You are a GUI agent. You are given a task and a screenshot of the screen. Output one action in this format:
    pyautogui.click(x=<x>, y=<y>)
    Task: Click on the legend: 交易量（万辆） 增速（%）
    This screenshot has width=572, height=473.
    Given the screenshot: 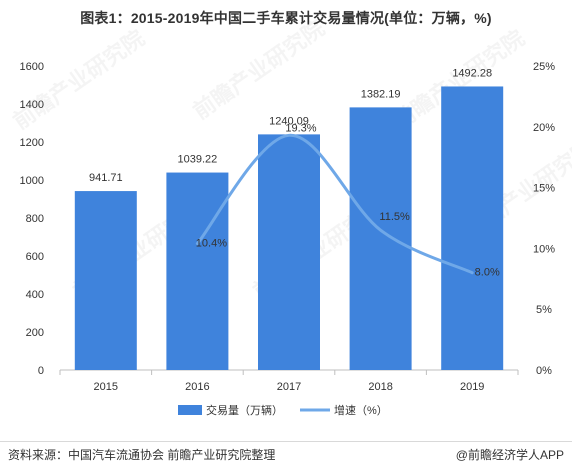 What is the action you would take?
    pyautogui.click(x=283, y=410)
    